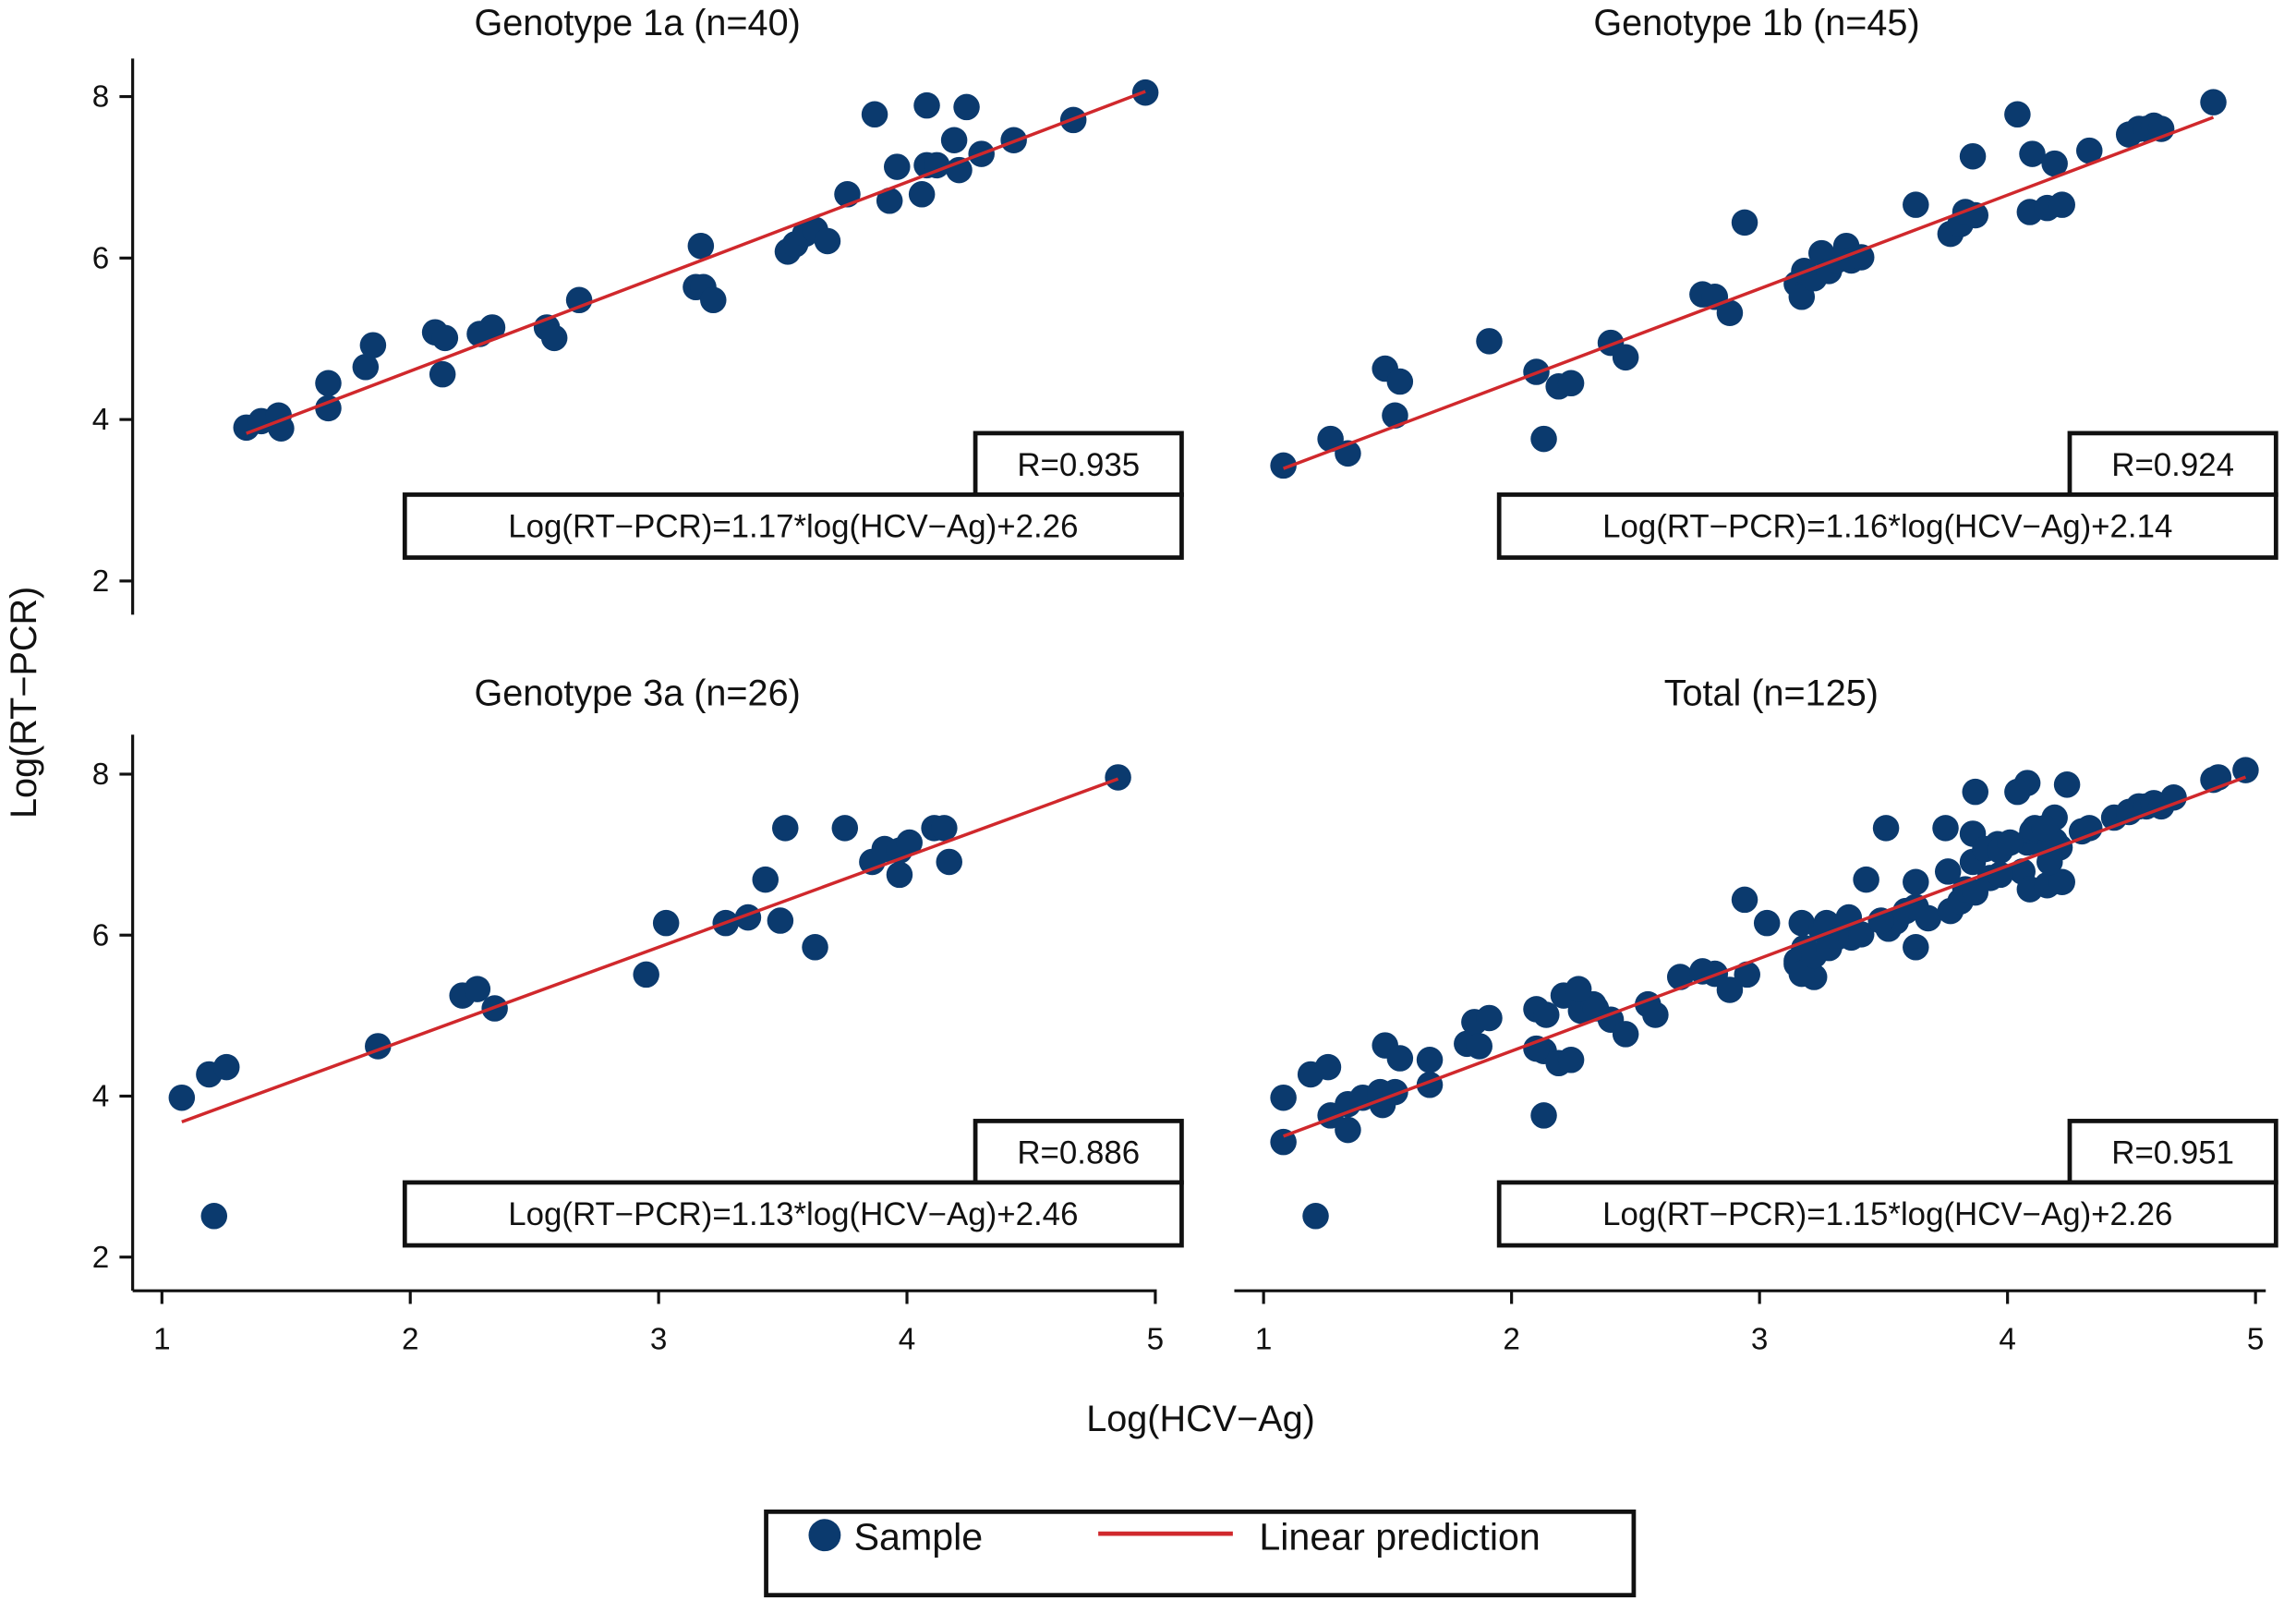  I want to click on panel-title: Genotype 1b (n=45), so click(1756, 23).